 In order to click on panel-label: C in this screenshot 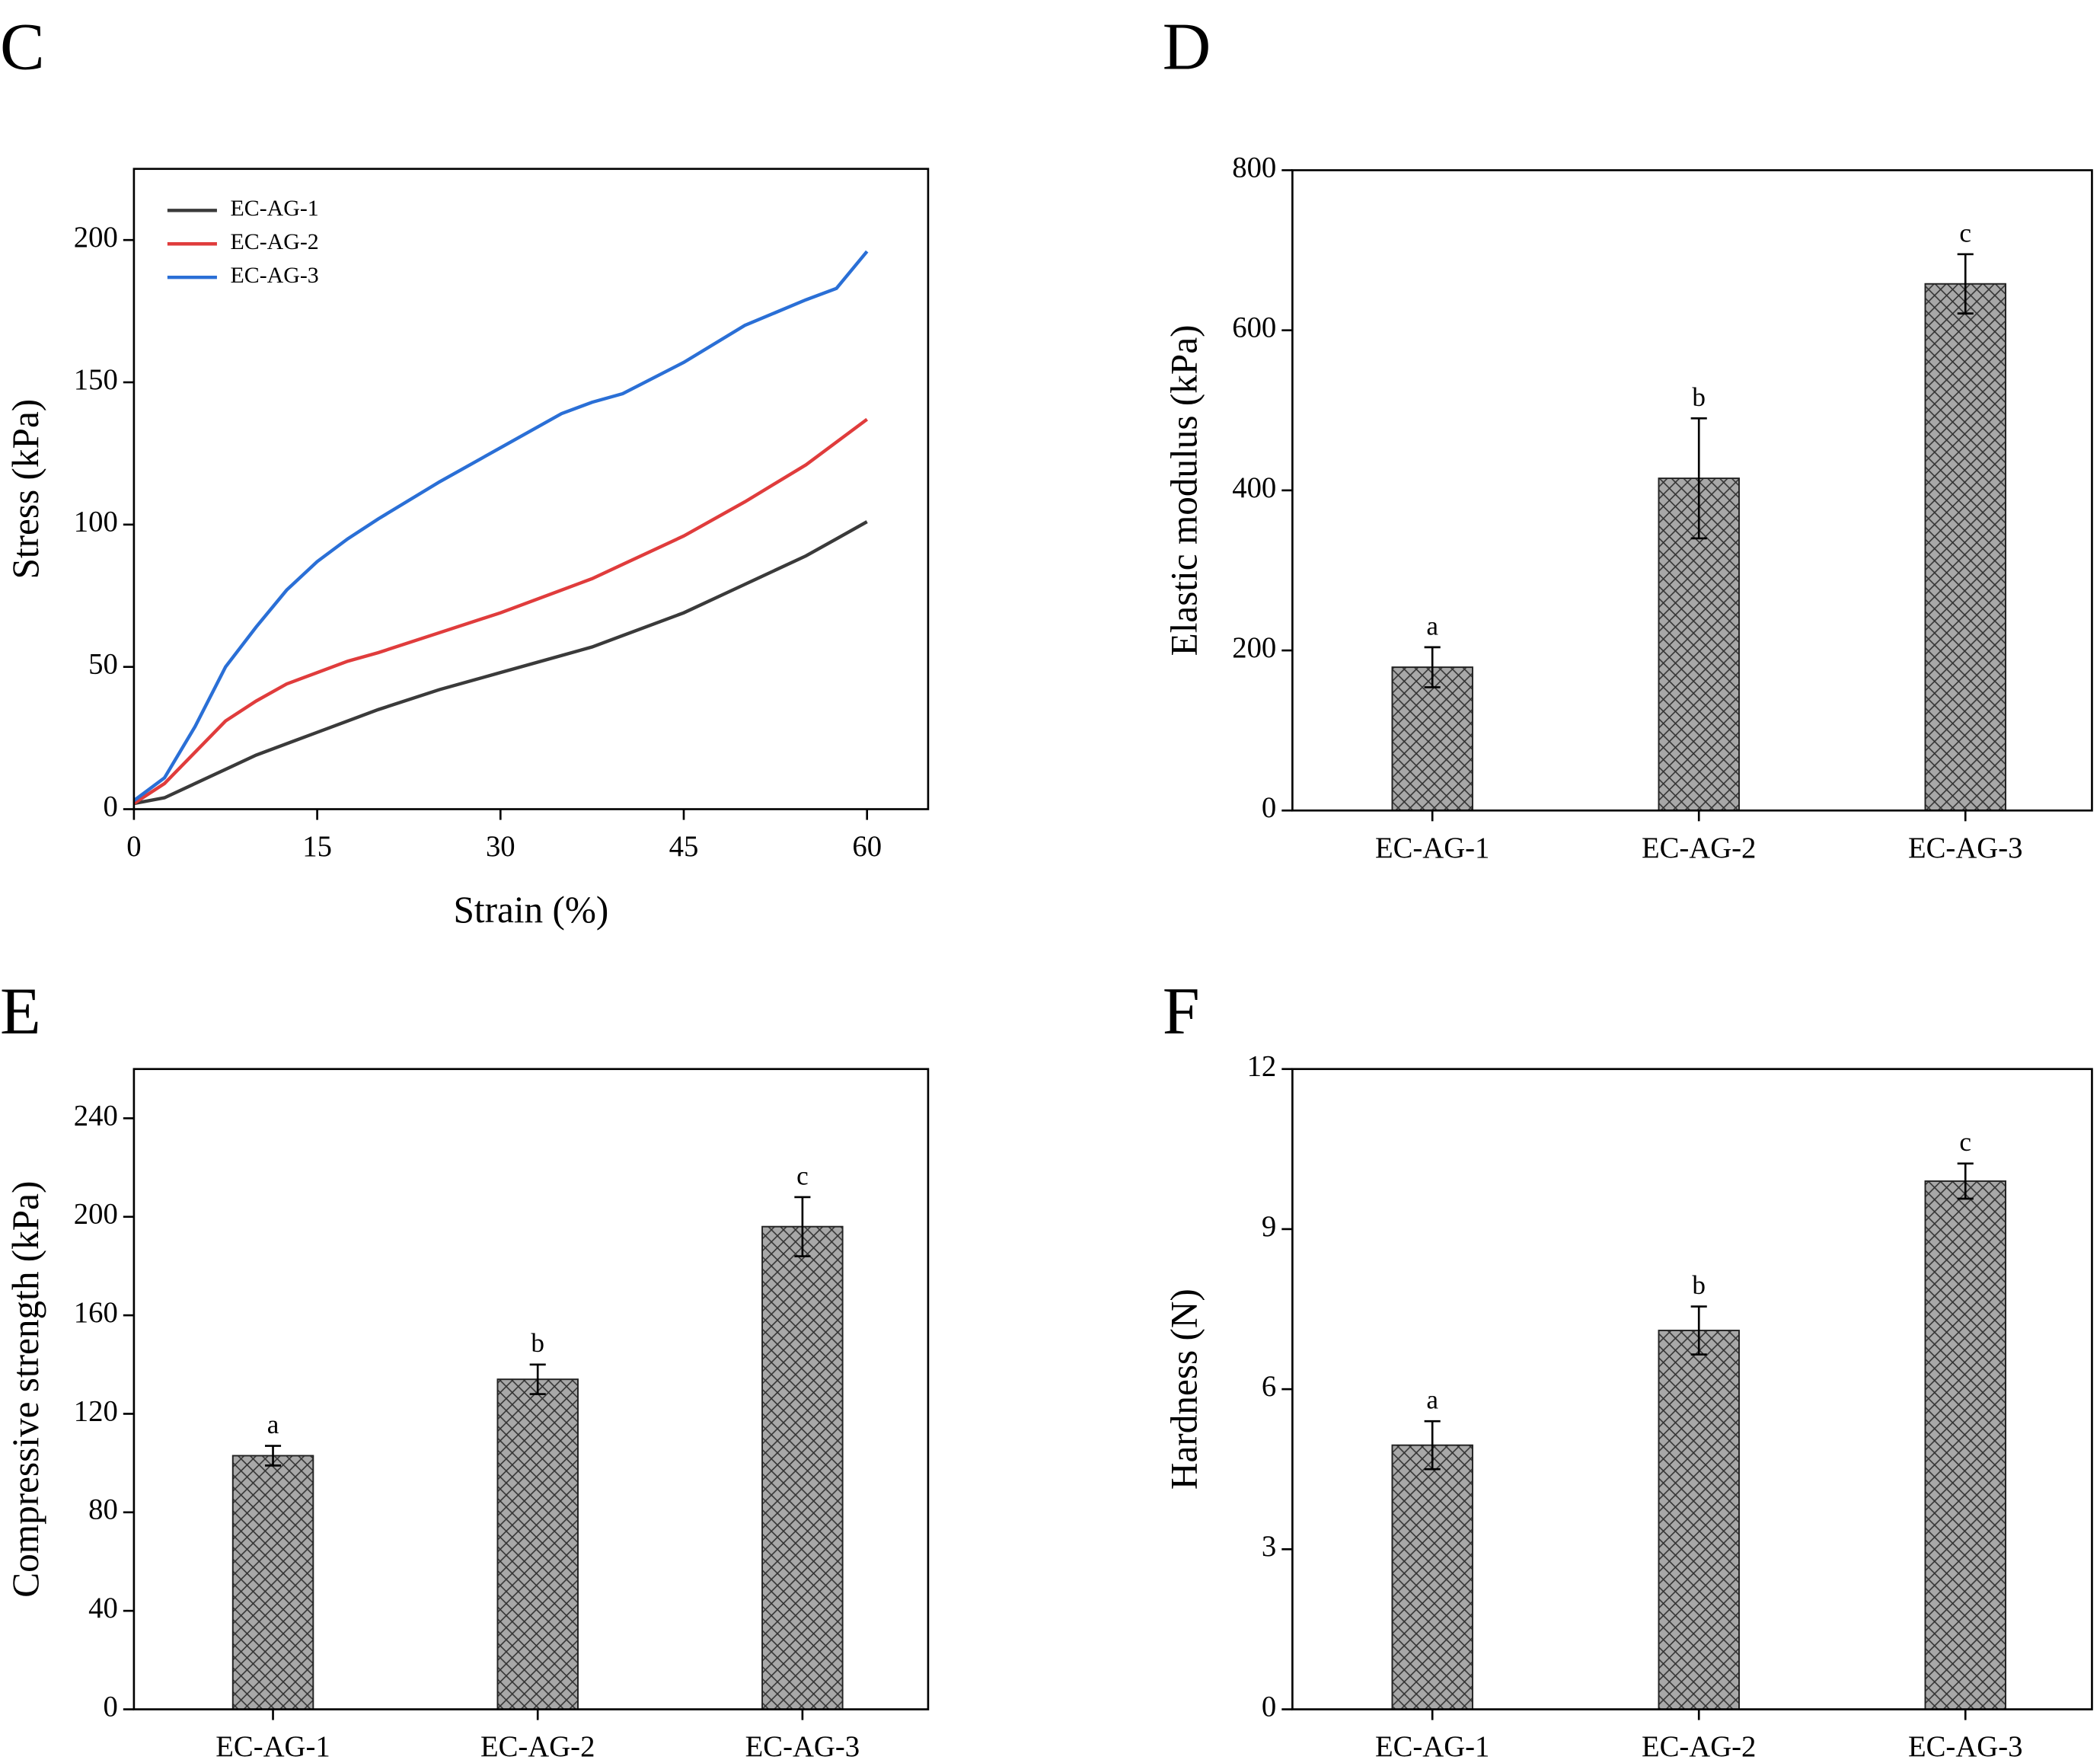, I will do `click(22, 48)`.